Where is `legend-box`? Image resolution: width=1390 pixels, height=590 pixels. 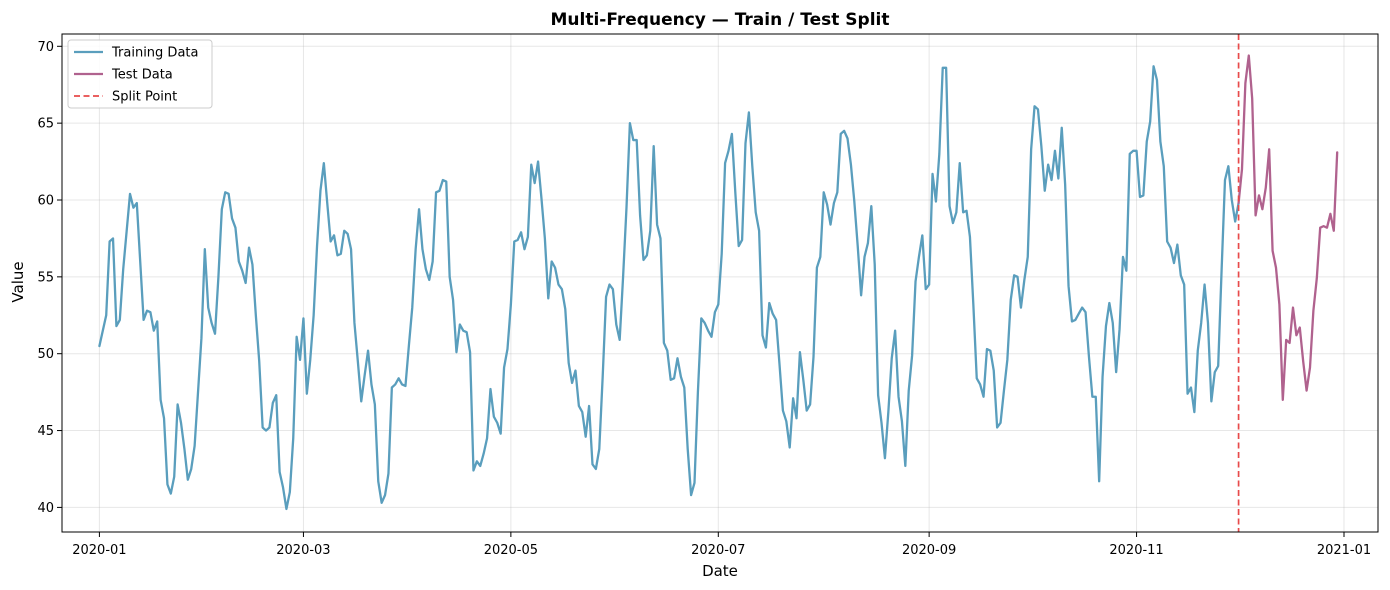
legend-box is located at coordinates (140, 74).